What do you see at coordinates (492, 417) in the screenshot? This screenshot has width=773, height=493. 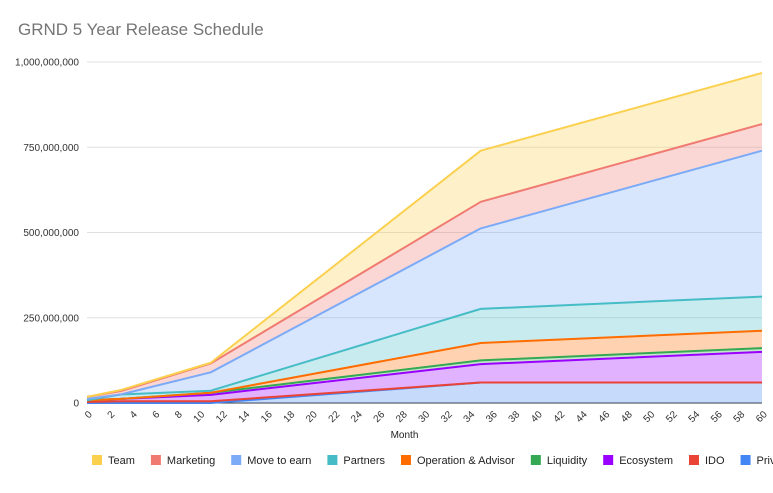 I see `x-tick-label: 36` at bounding box center [492, 417].